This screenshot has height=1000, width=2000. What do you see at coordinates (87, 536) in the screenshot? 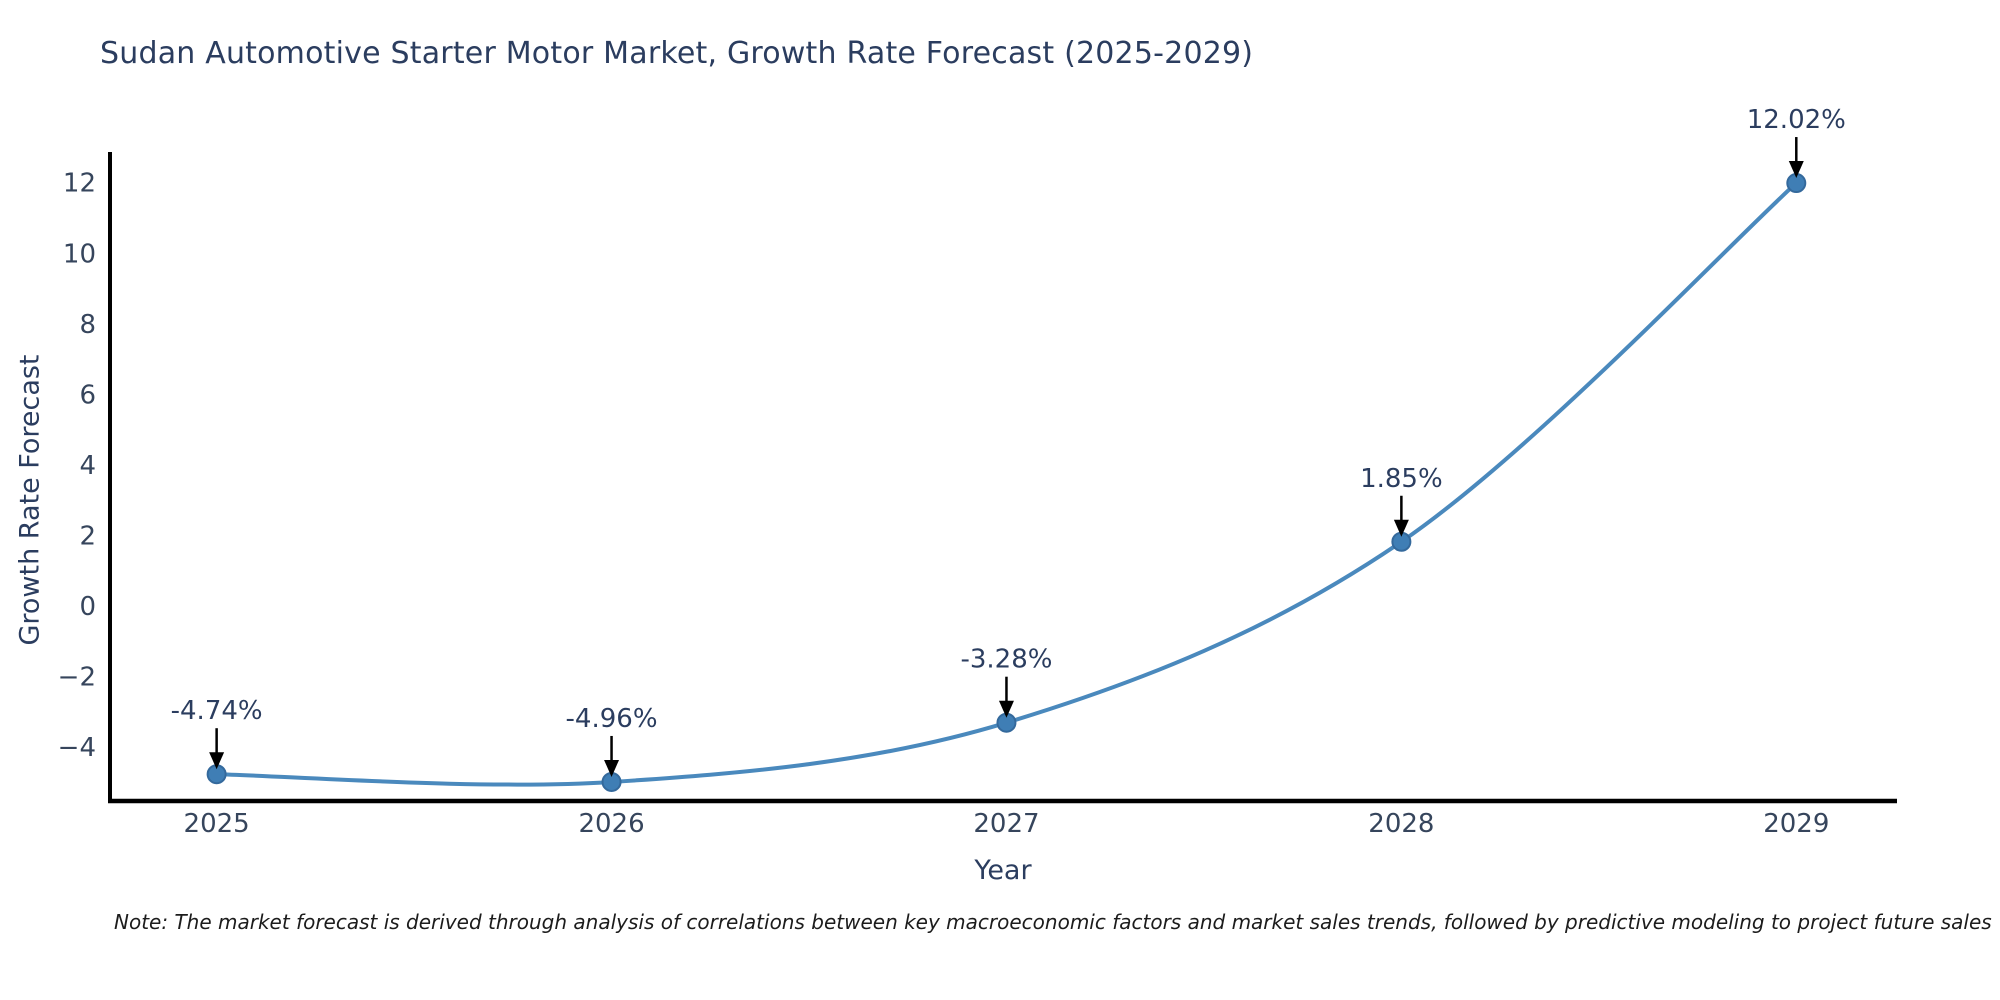
I see `y-tick-label: 2` at bounding box center [87, 536].